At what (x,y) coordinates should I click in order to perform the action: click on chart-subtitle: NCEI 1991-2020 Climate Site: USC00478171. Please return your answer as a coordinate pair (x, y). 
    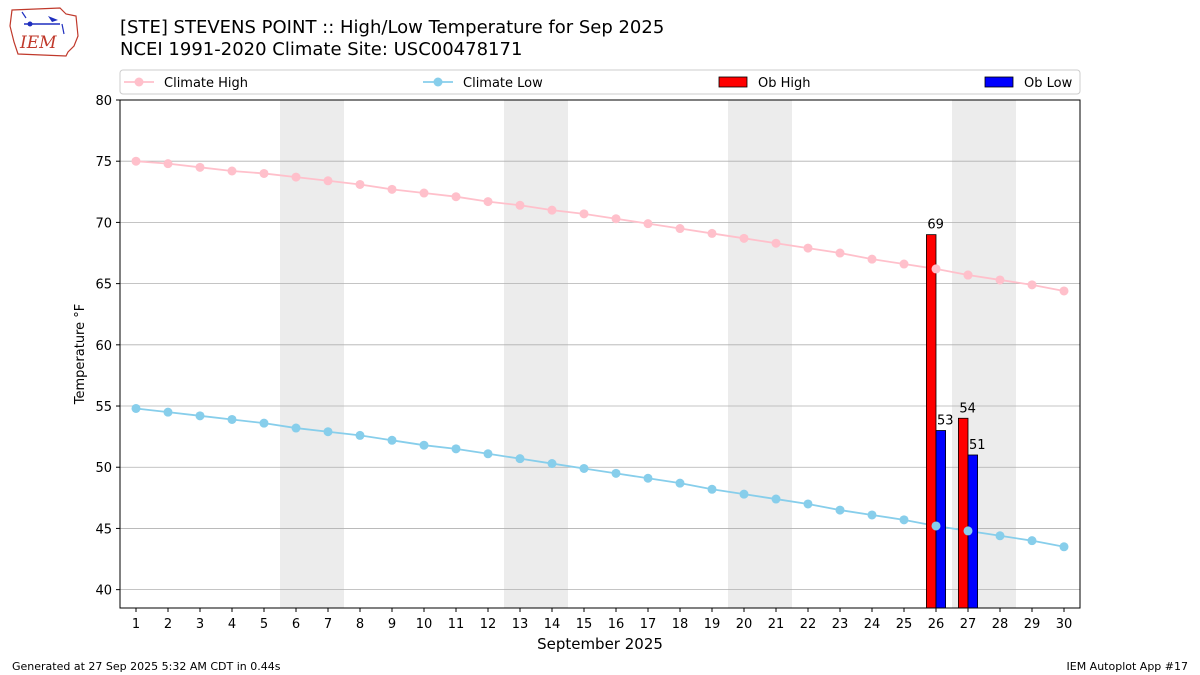
    Looking at the image, I should click on (321, 49).